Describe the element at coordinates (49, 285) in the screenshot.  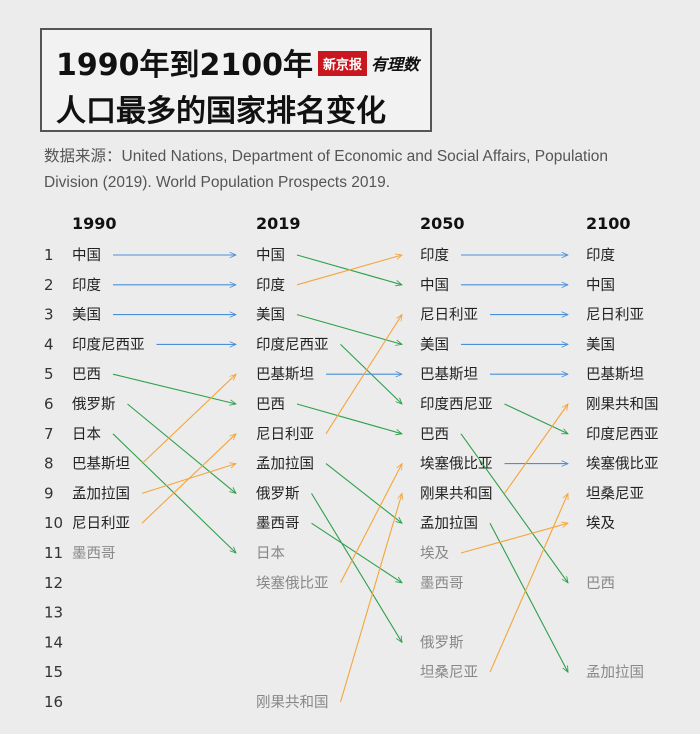
I see `rank-label-2: 2` at that location.